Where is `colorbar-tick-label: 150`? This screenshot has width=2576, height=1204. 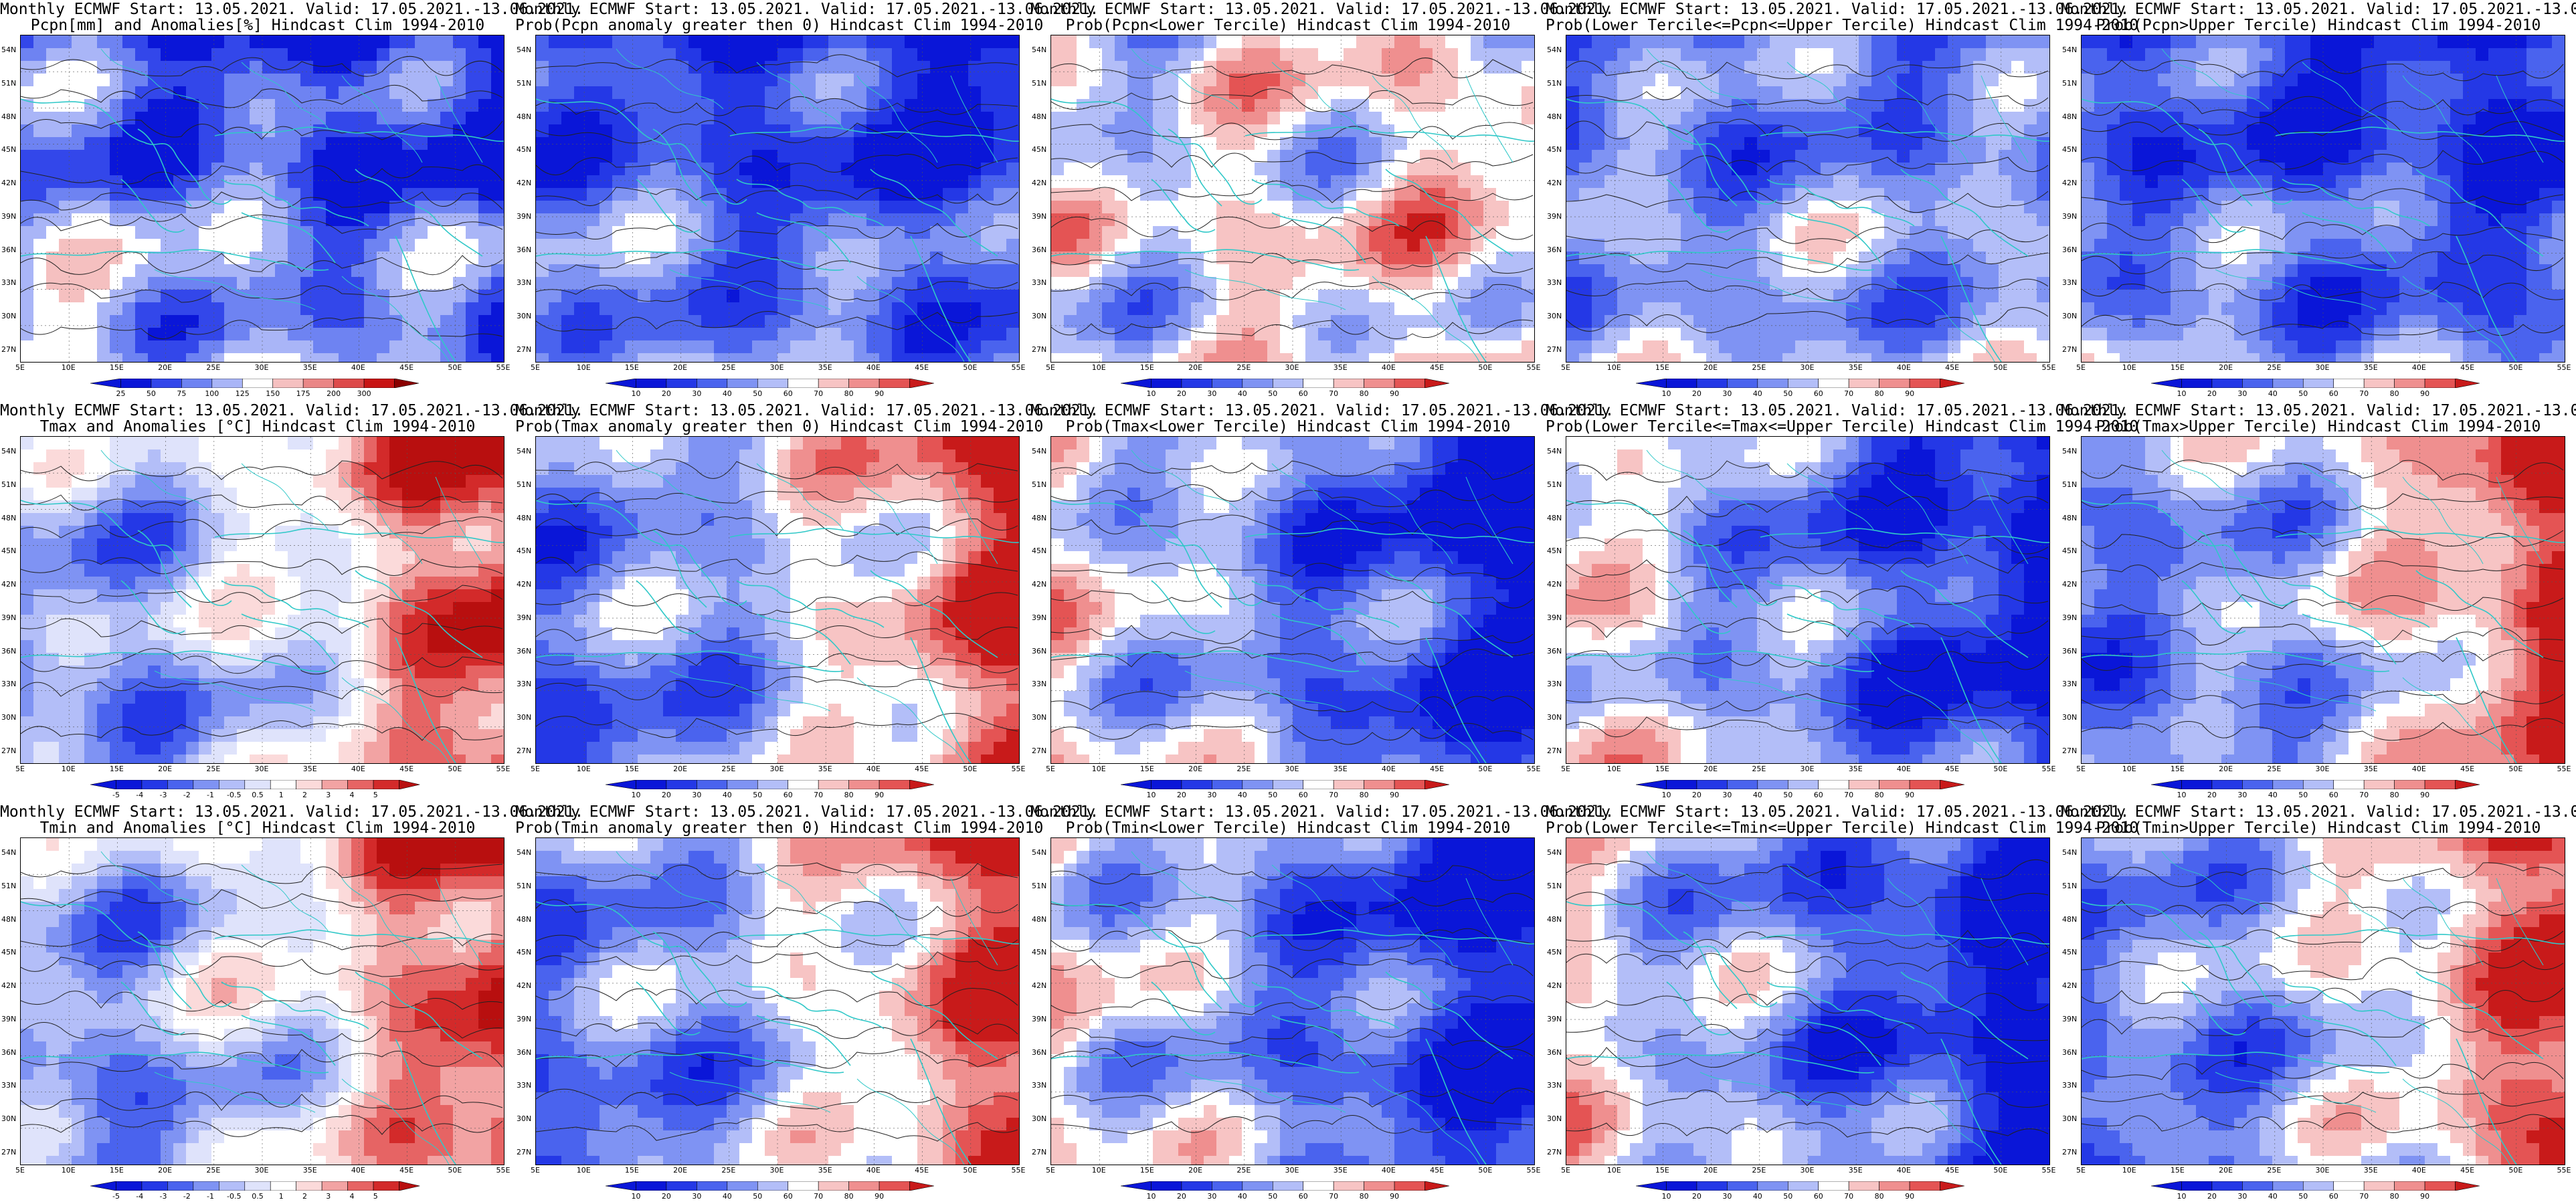 colorbar-tick-label: 150 is located at coordinates (273, 393).